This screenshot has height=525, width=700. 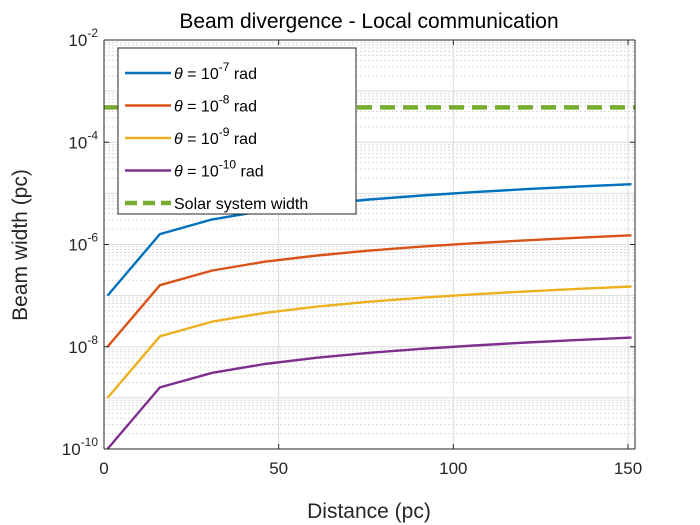 What do you see at coordinates (369, 511) in the screenshot?
I see `x-axis-label: Distance (pc)` at bounding box center [369, 511].